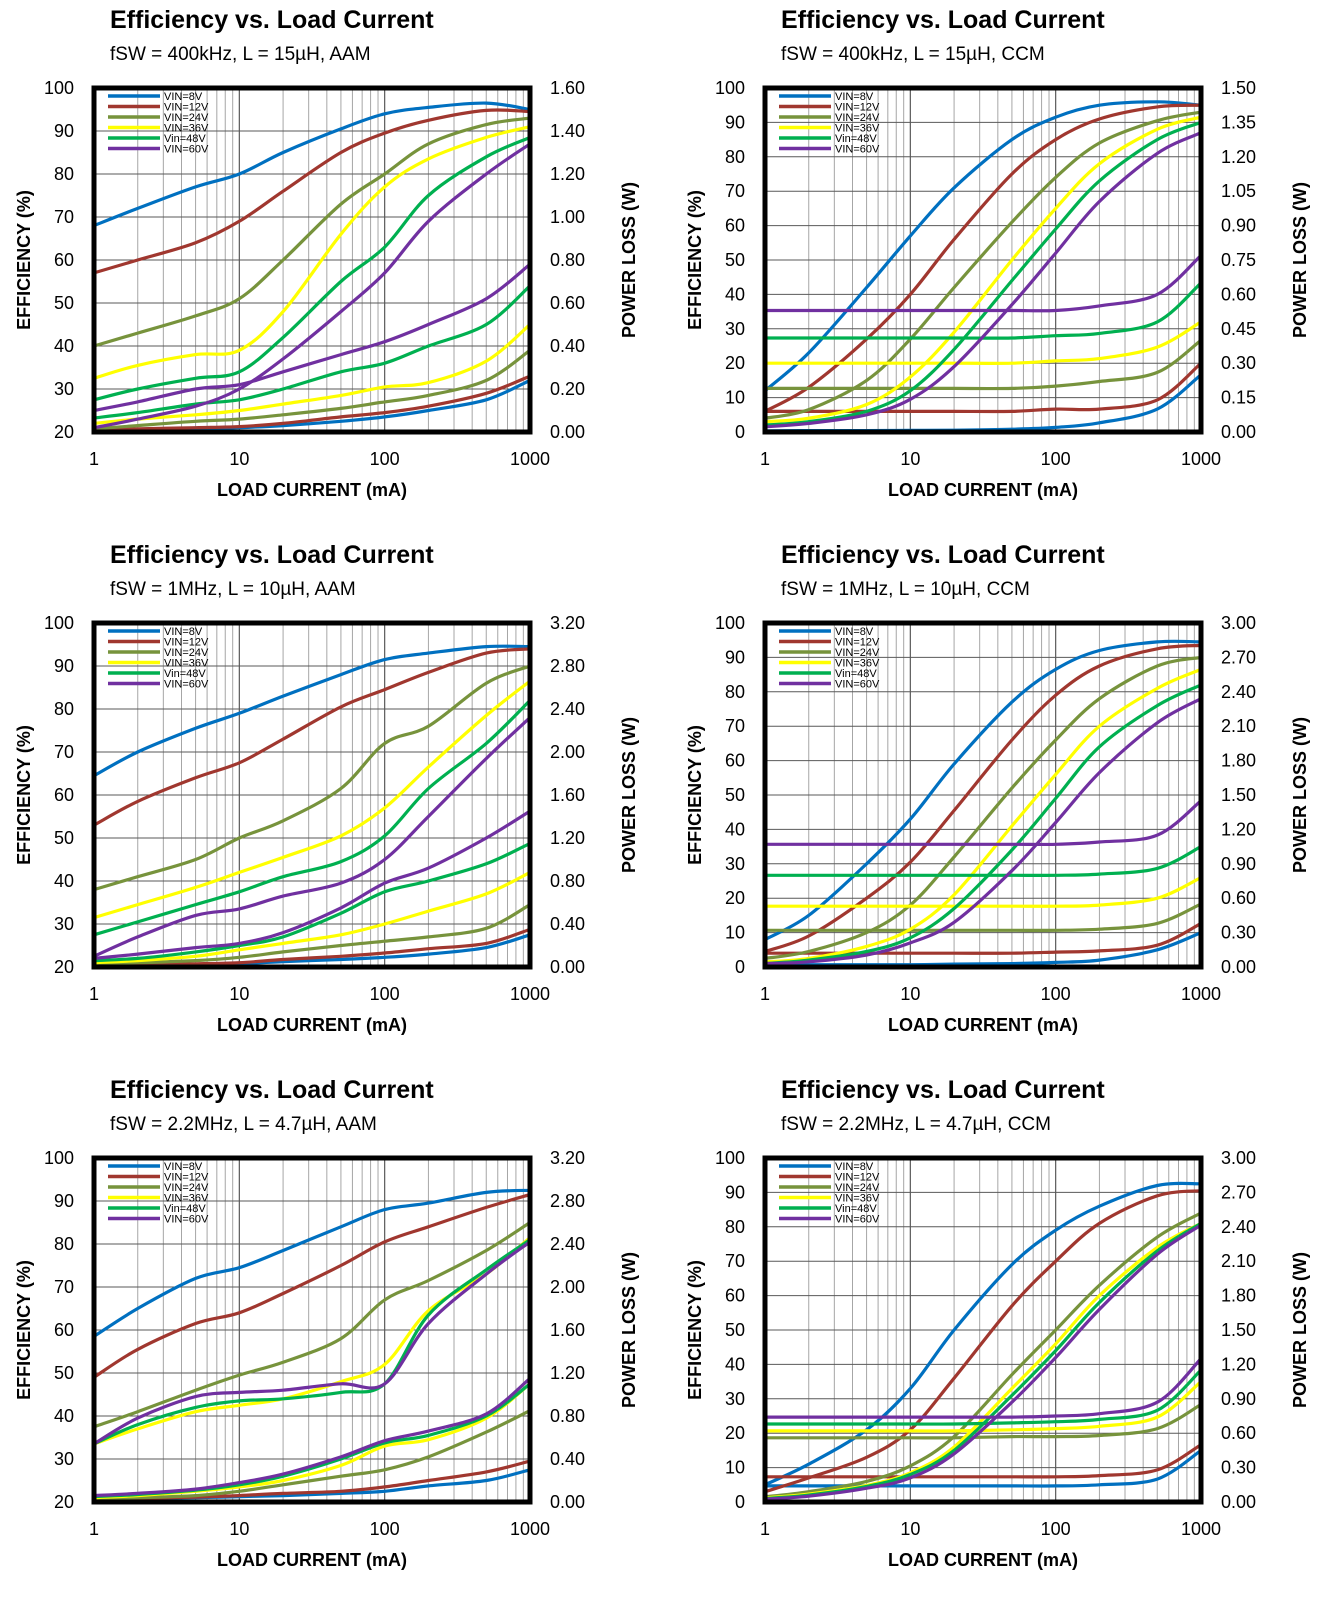  I want to click on y2-tick-label: 1.50, so click(1238, 1330).